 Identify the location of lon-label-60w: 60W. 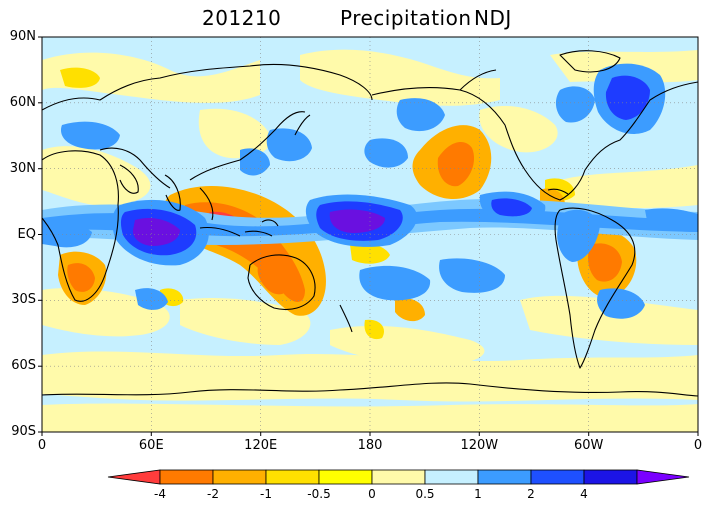
(588, 445).